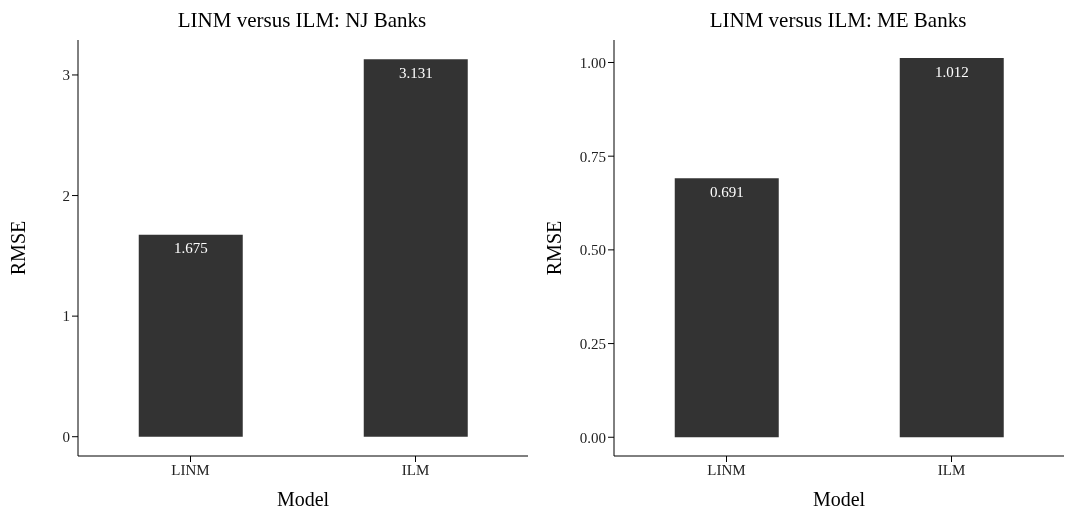 This screenshot has width=1073, height=521. What do you see at coordinates (951, 71) in the screenshot?
I see `data-label: 1.012` at bounding box center [951, 71].